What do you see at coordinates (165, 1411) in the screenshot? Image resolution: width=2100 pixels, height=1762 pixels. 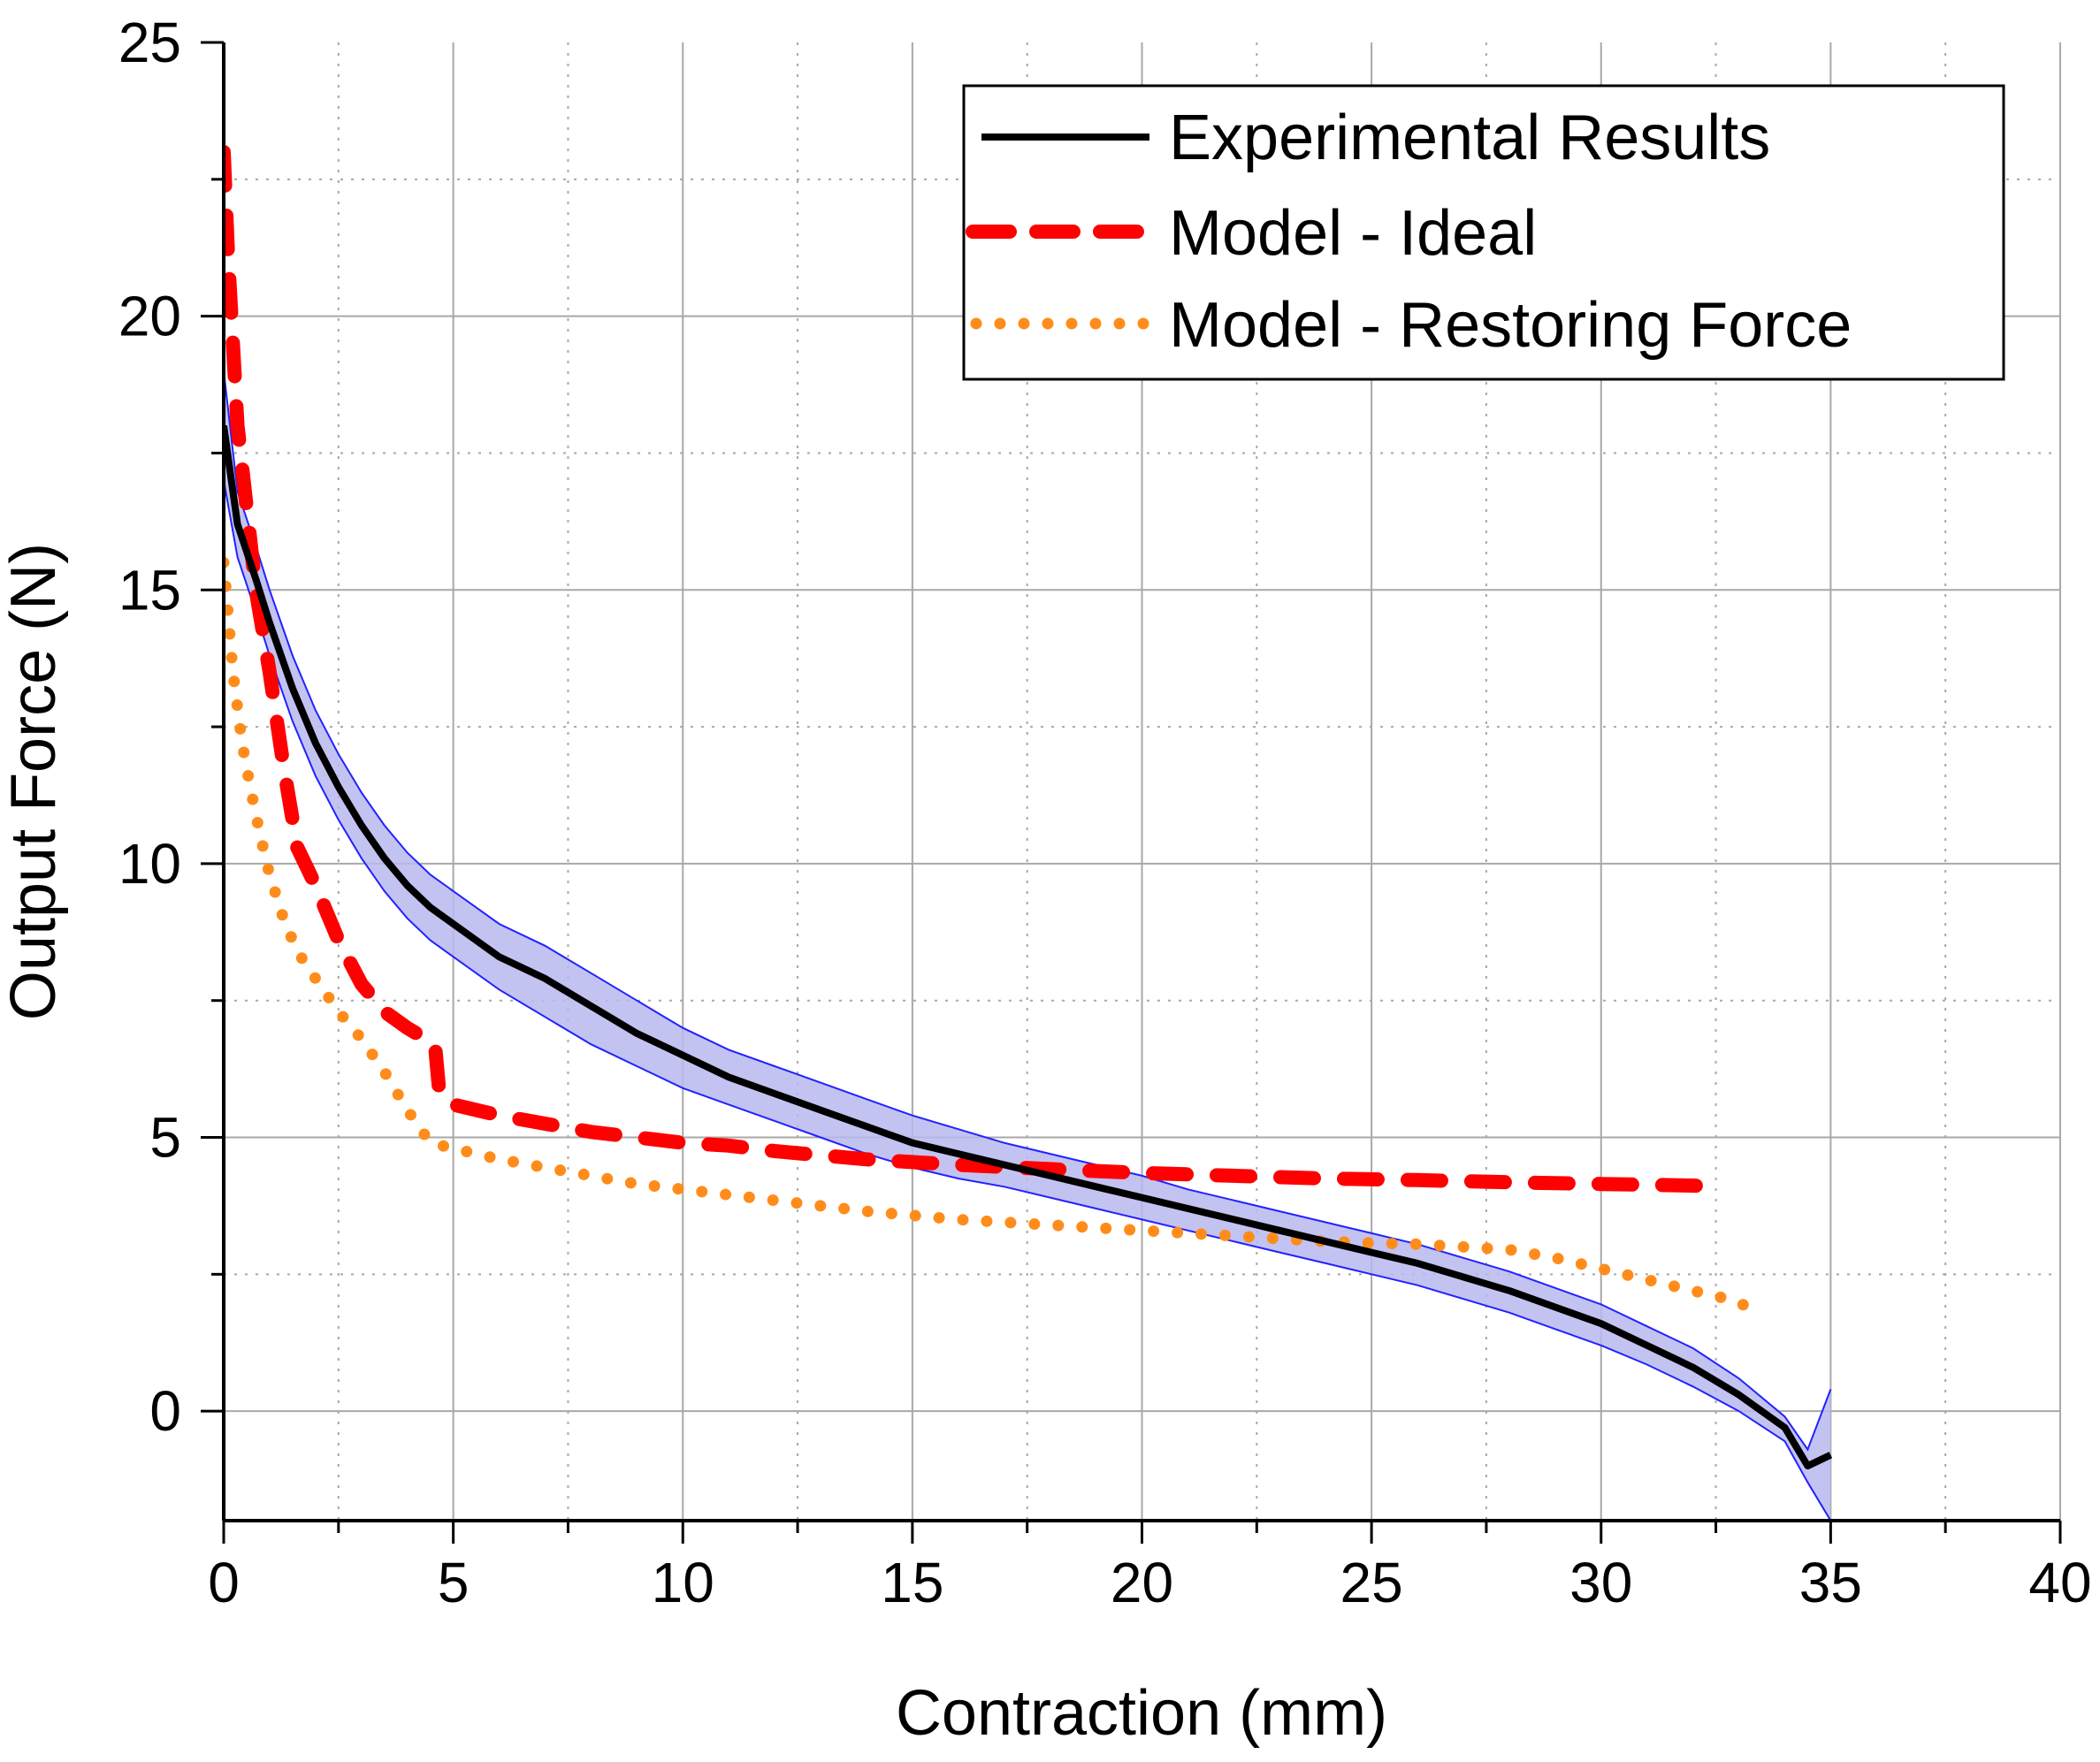 I see `y-tick-label: 0` at bounding box center [165, 1411].